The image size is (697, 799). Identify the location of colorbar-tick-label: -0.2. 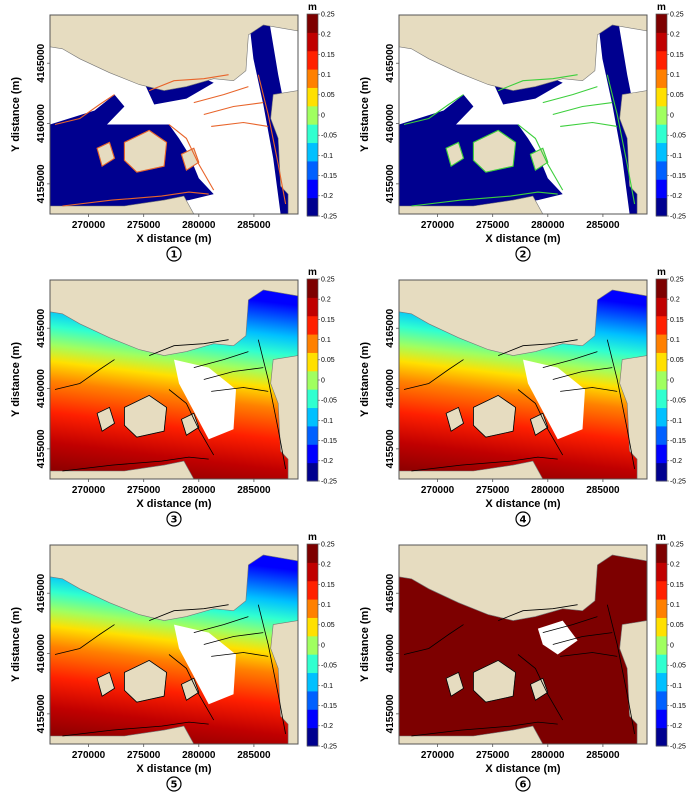
(327, 461).